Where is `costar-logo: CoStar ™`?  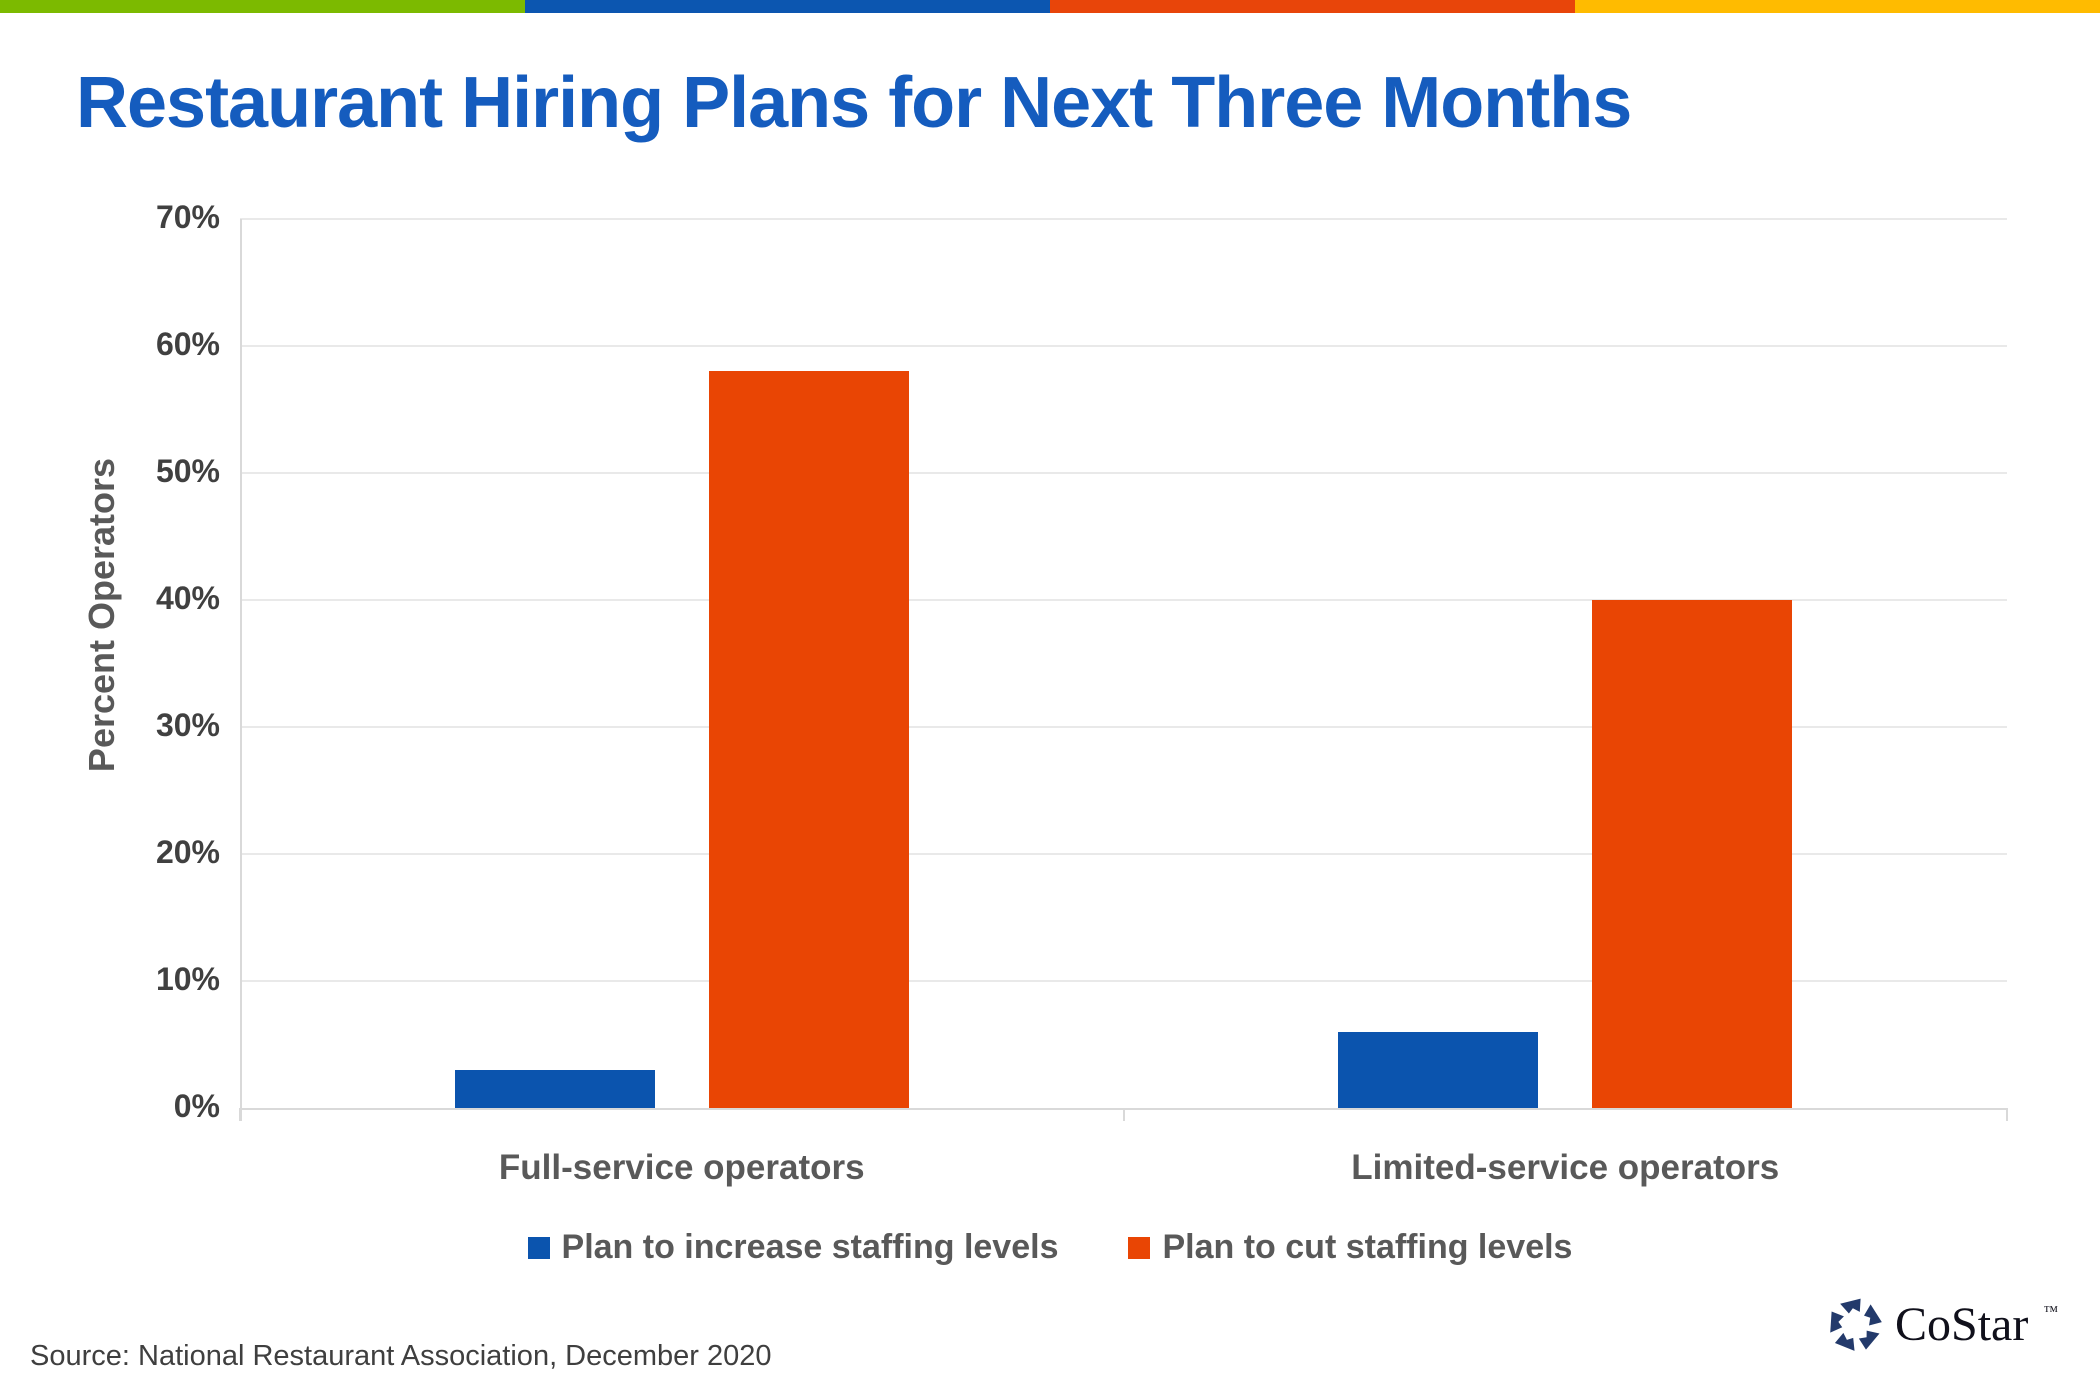
costar-logo: CoStar ™ is located at coordinates (1943, 1325).